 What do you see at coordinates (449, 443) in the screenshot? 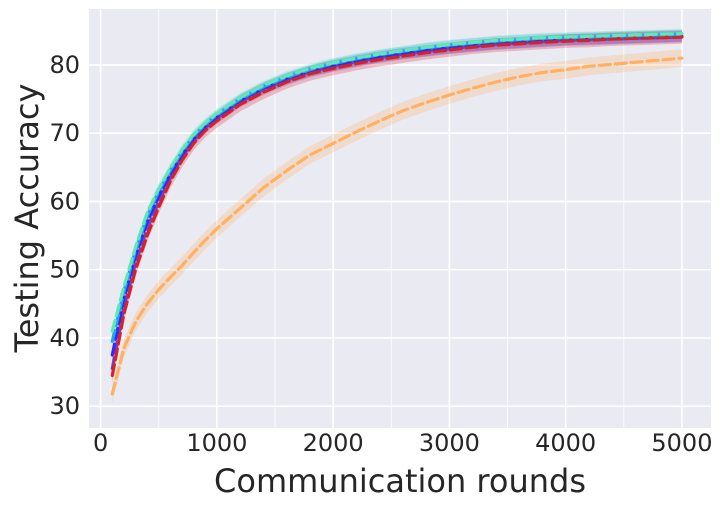
I see `x-tick-label: 3000` at bounding box center [449, 443].